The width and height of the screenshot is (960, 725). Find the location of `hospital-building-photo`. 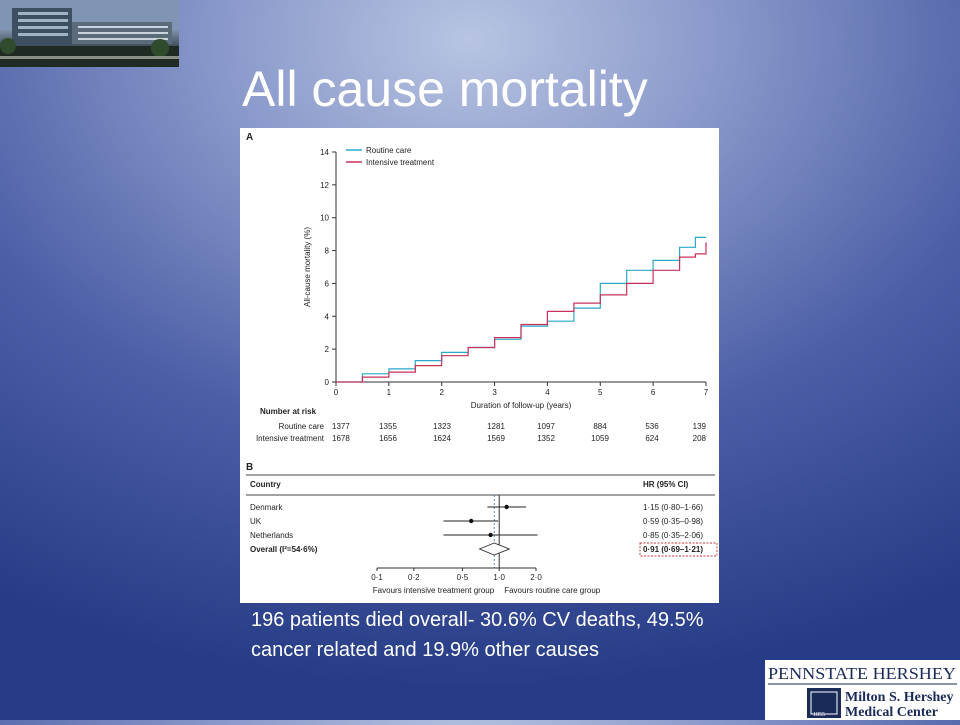

hospital-building-photo is located at coordinates (89, 33).